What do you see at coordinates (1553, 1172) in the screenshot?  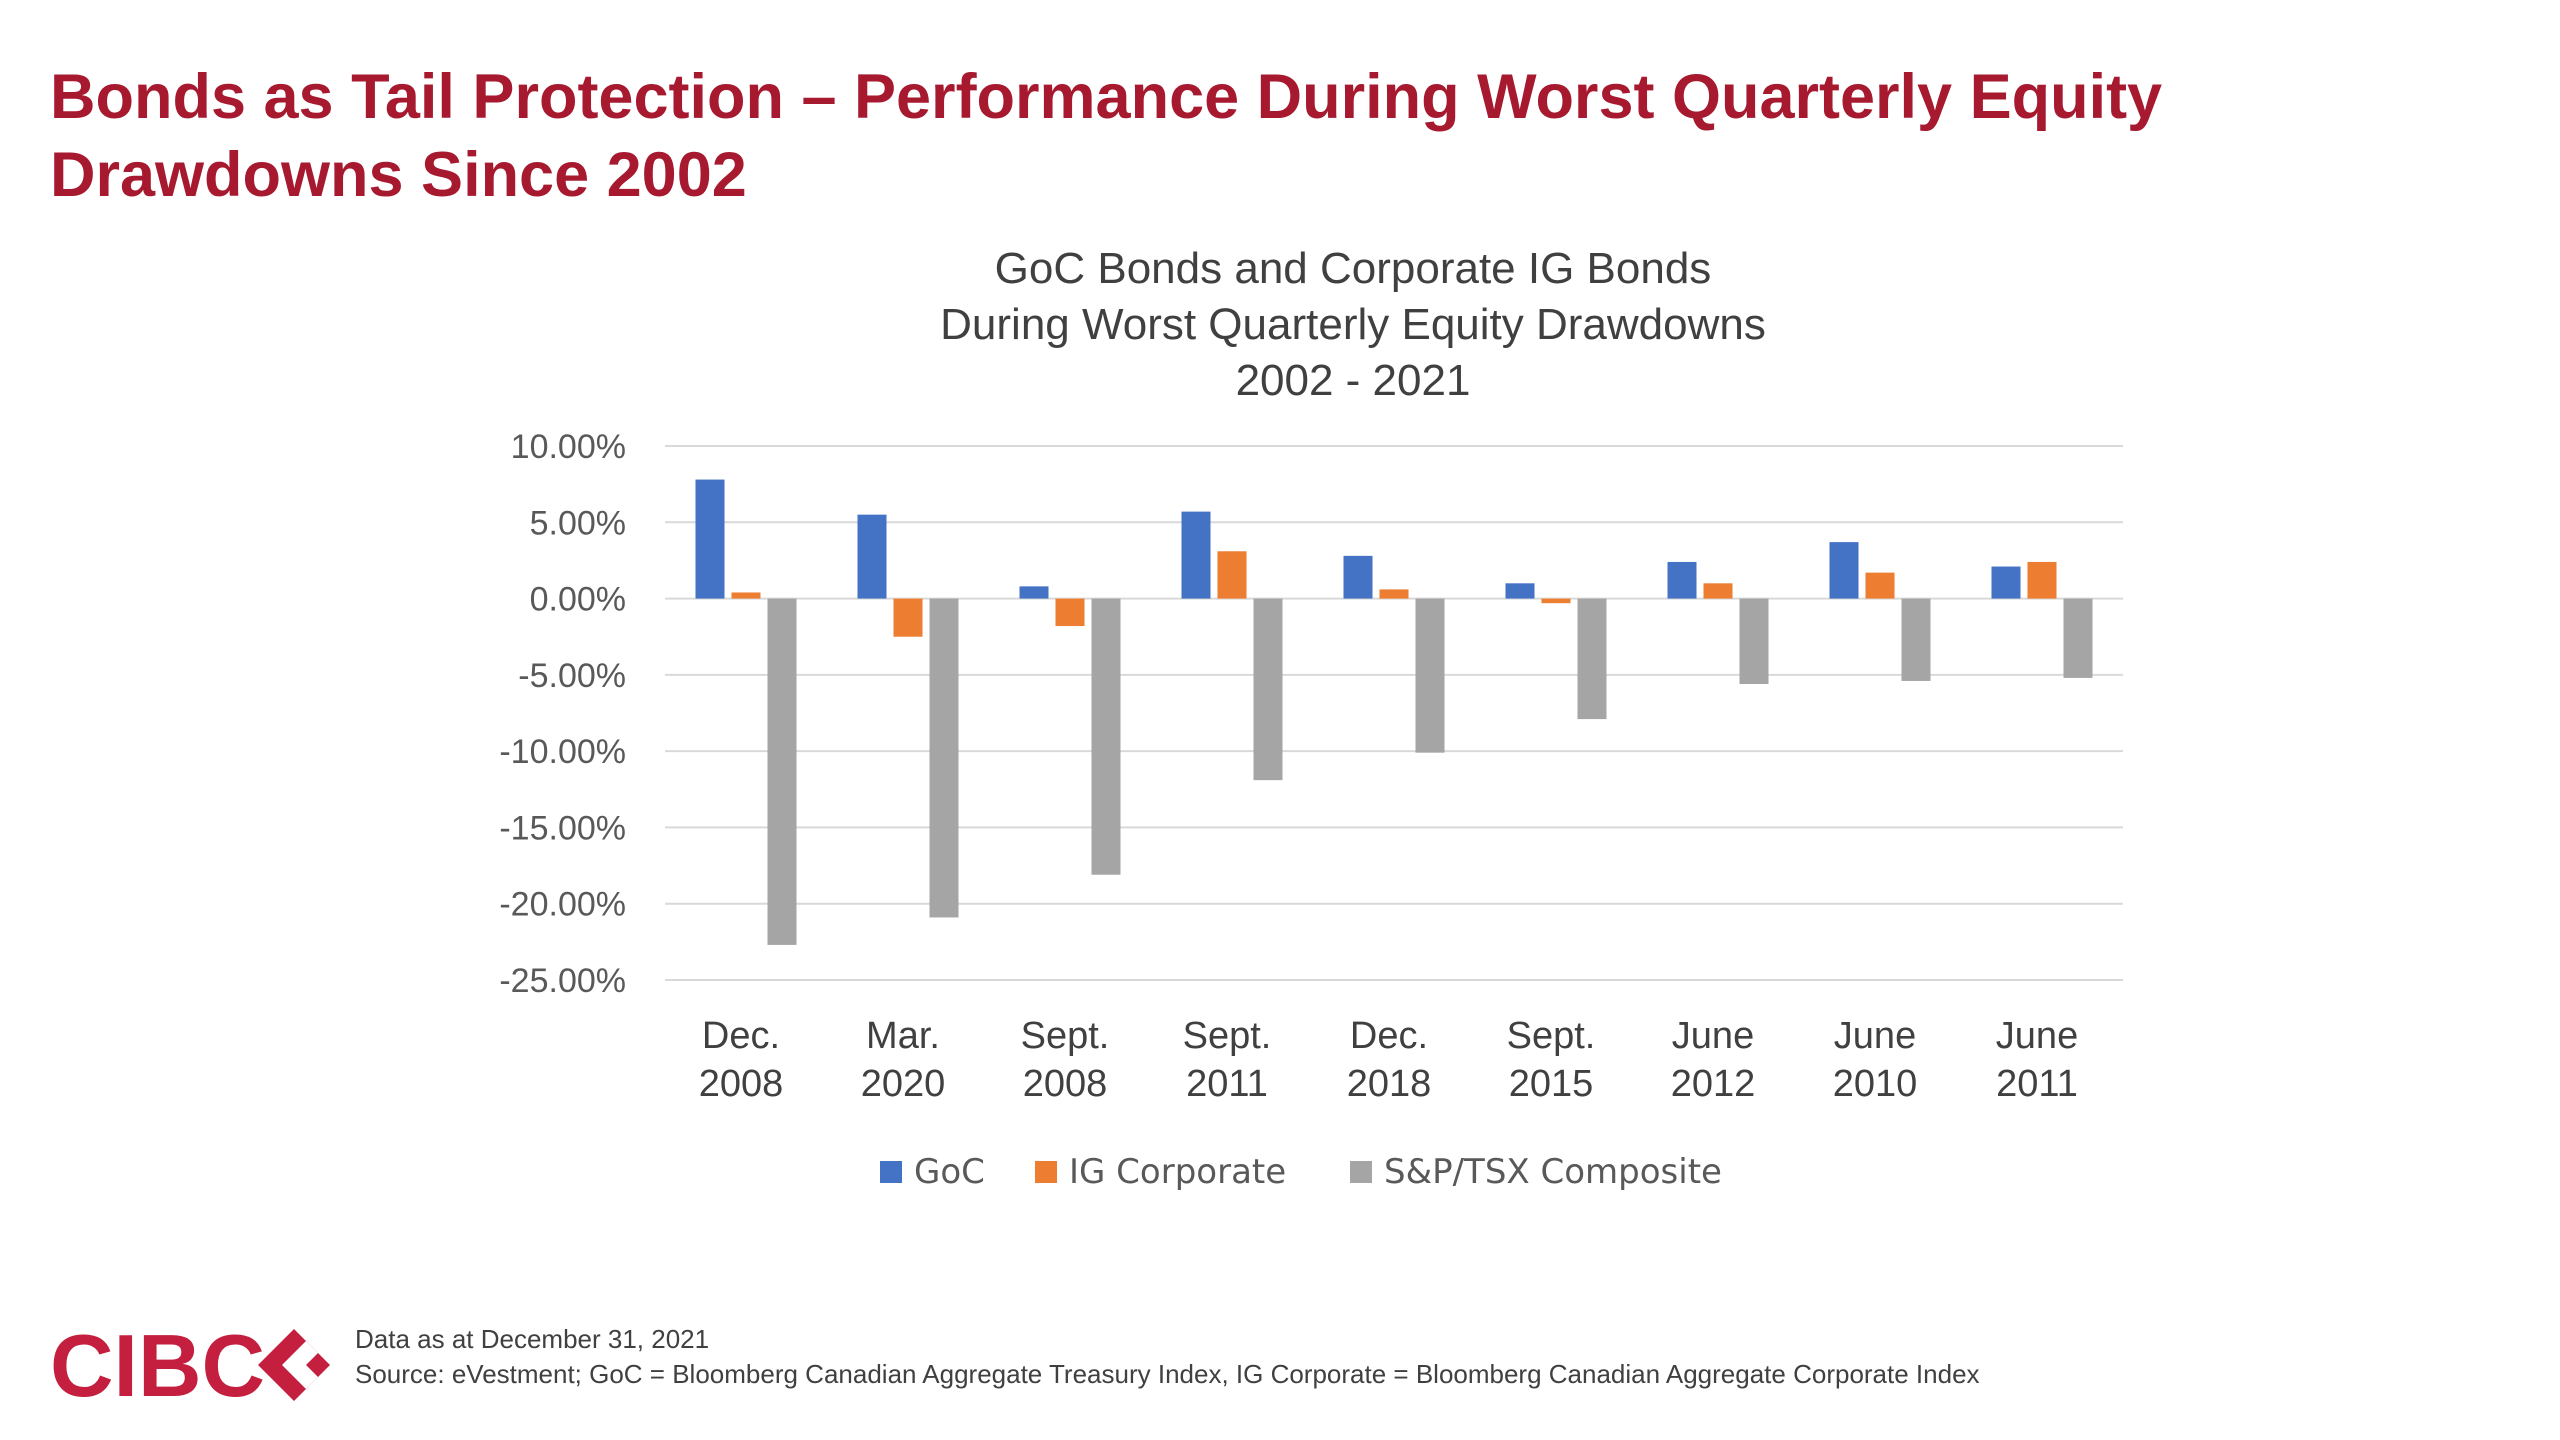 I see `legend-label: S&P/TSX Composite` at bounding box center [1553, 1172].